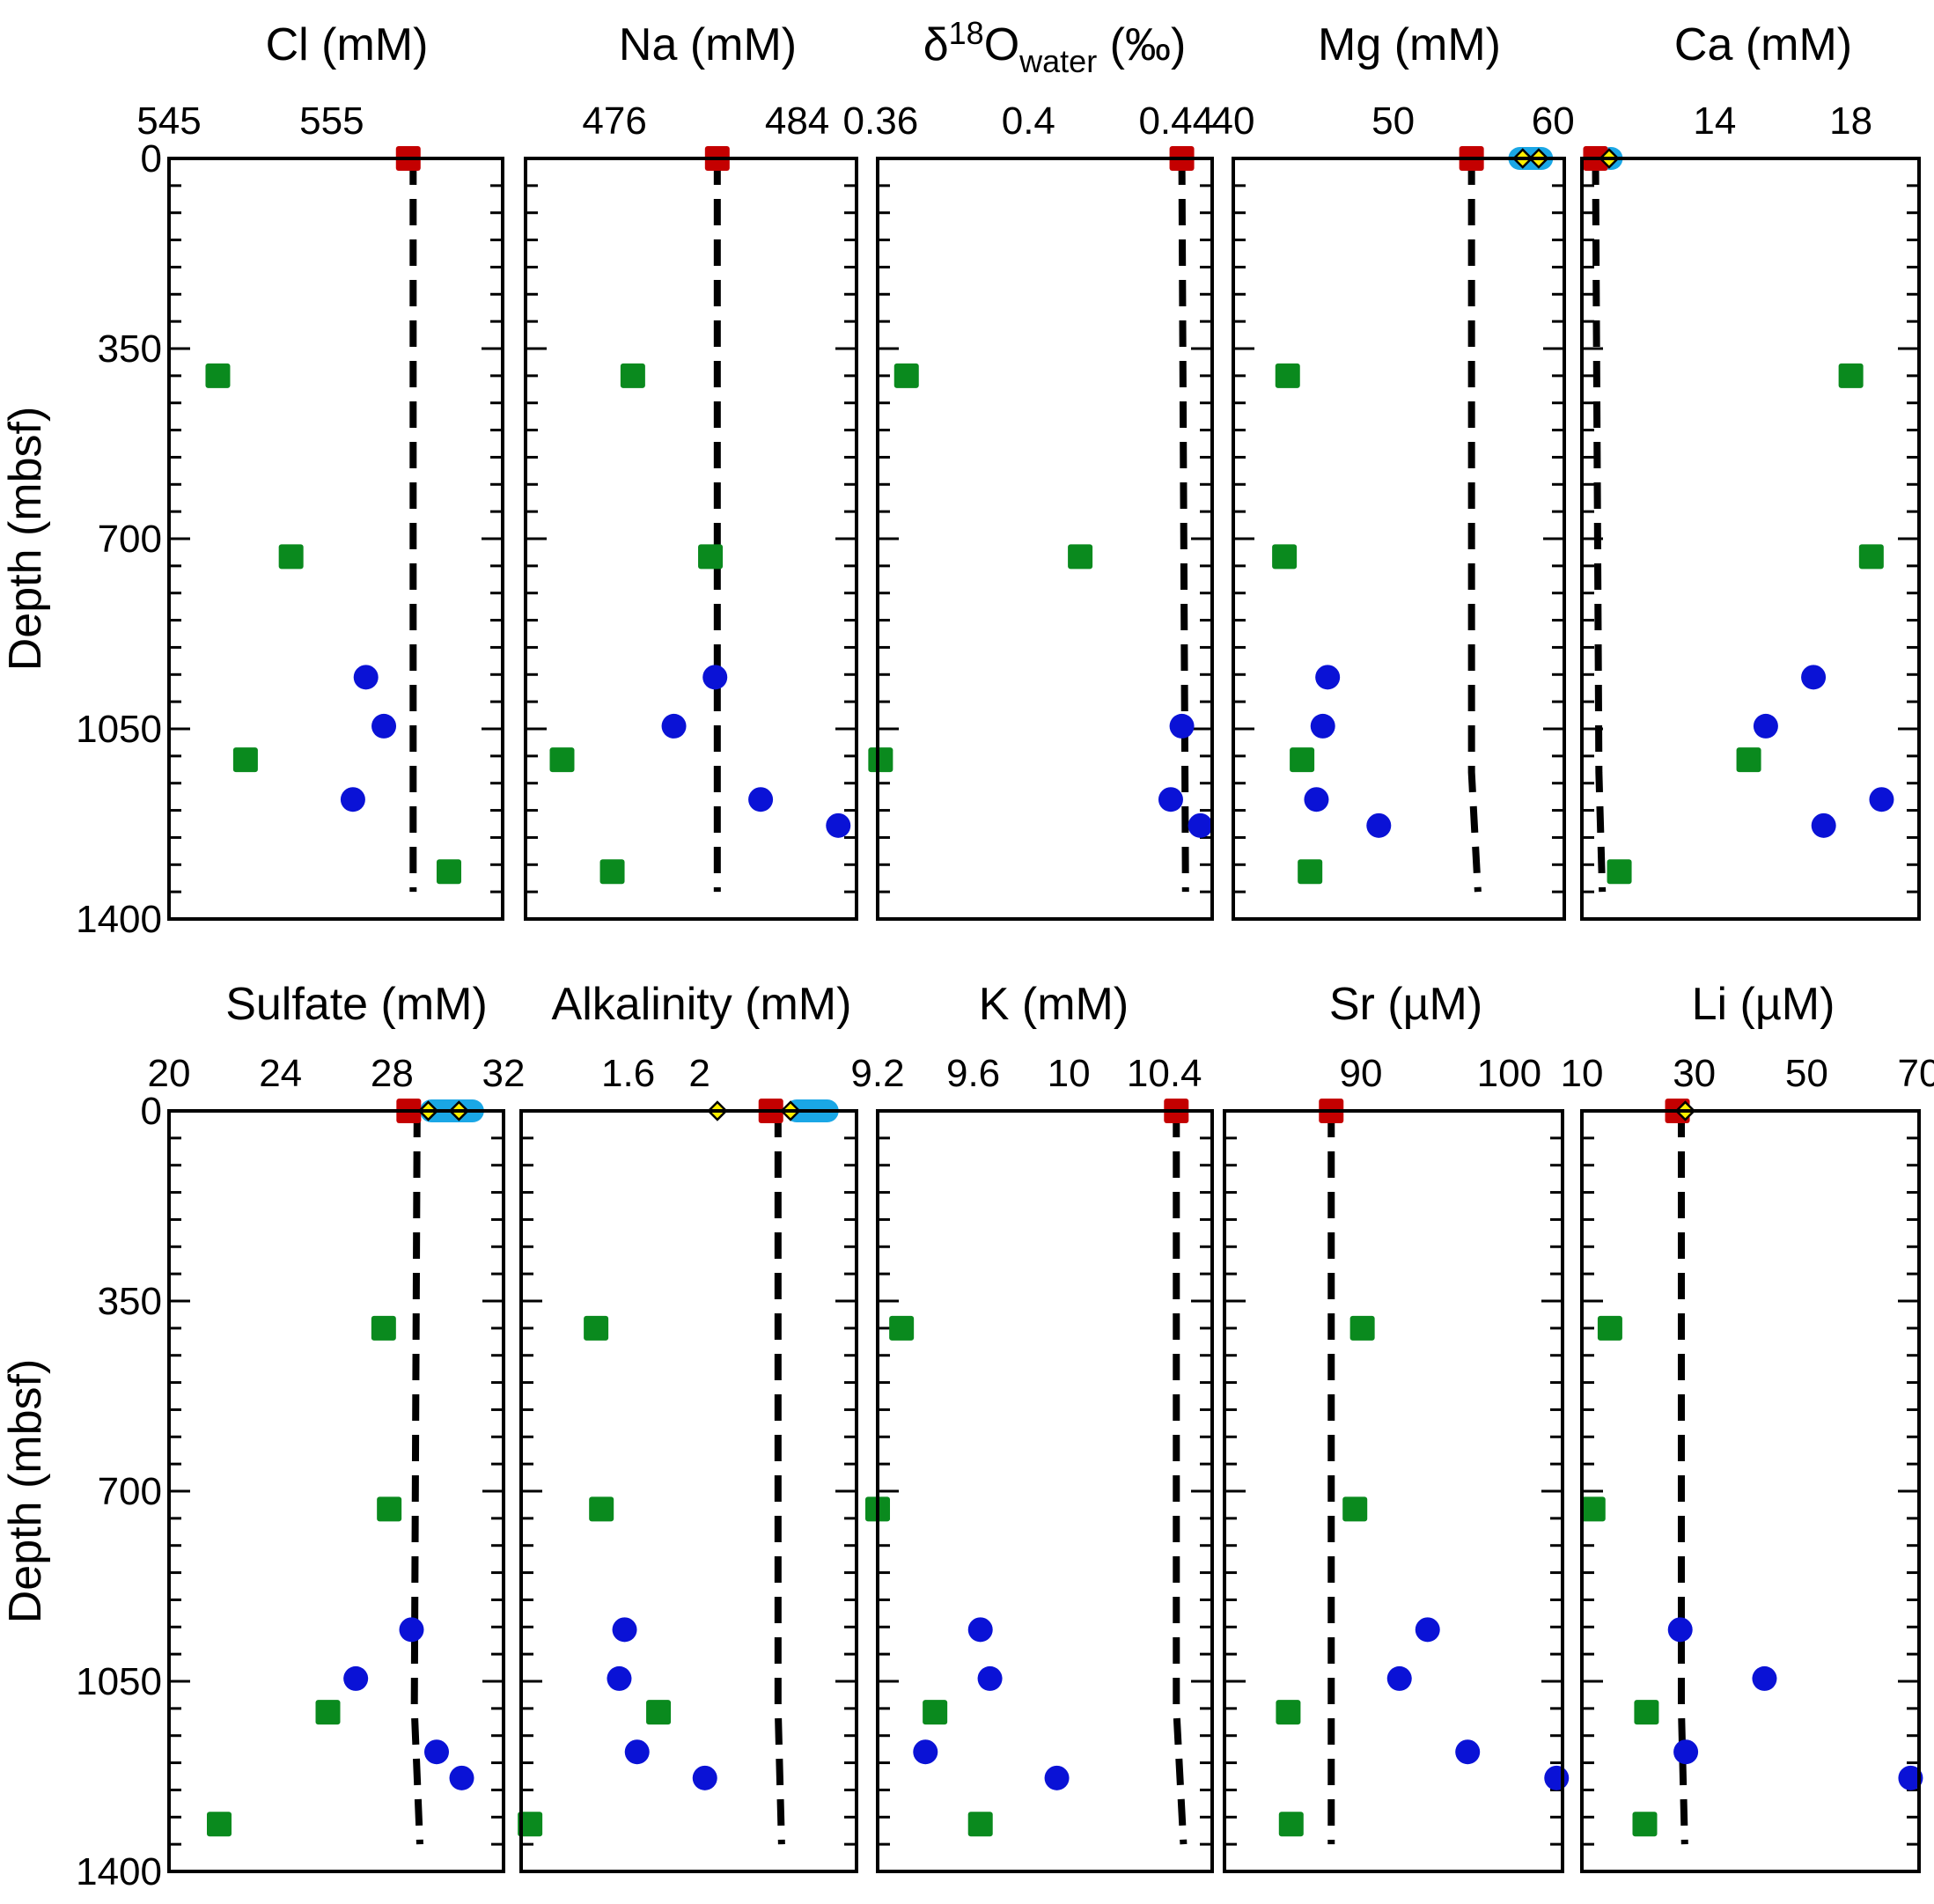  What do you see at coordinates (973, 1073) in the screenshot?
I see `x-tick-label: 9.6` at bounding box center [973, 1073].